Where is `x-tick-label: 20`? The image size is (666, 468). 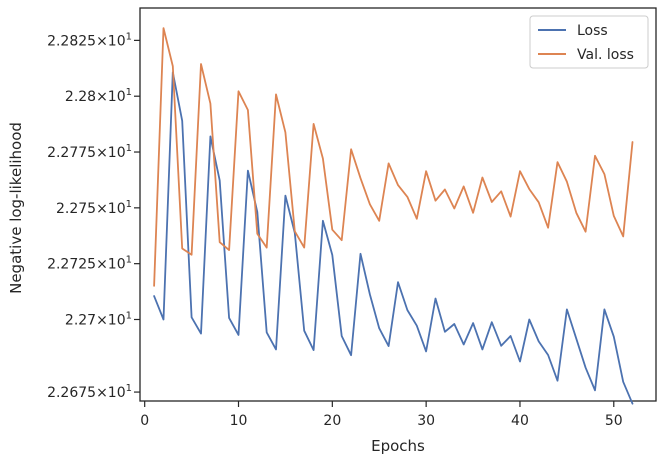
x-tick-label: 20 is located at coordinates (332, 421).